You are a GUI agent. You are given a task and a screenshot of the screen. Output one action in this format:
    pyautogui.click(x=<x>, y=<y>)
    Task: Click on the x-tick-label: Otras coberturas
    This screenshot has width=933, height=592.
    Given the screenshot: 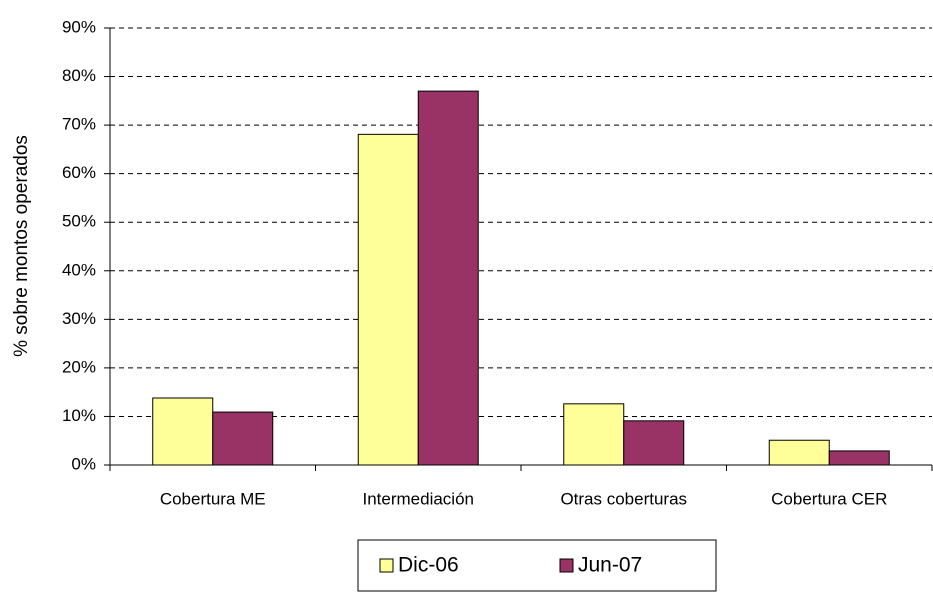 What is the action you would take?
    pyautogui.click(x=623, y=498)
    